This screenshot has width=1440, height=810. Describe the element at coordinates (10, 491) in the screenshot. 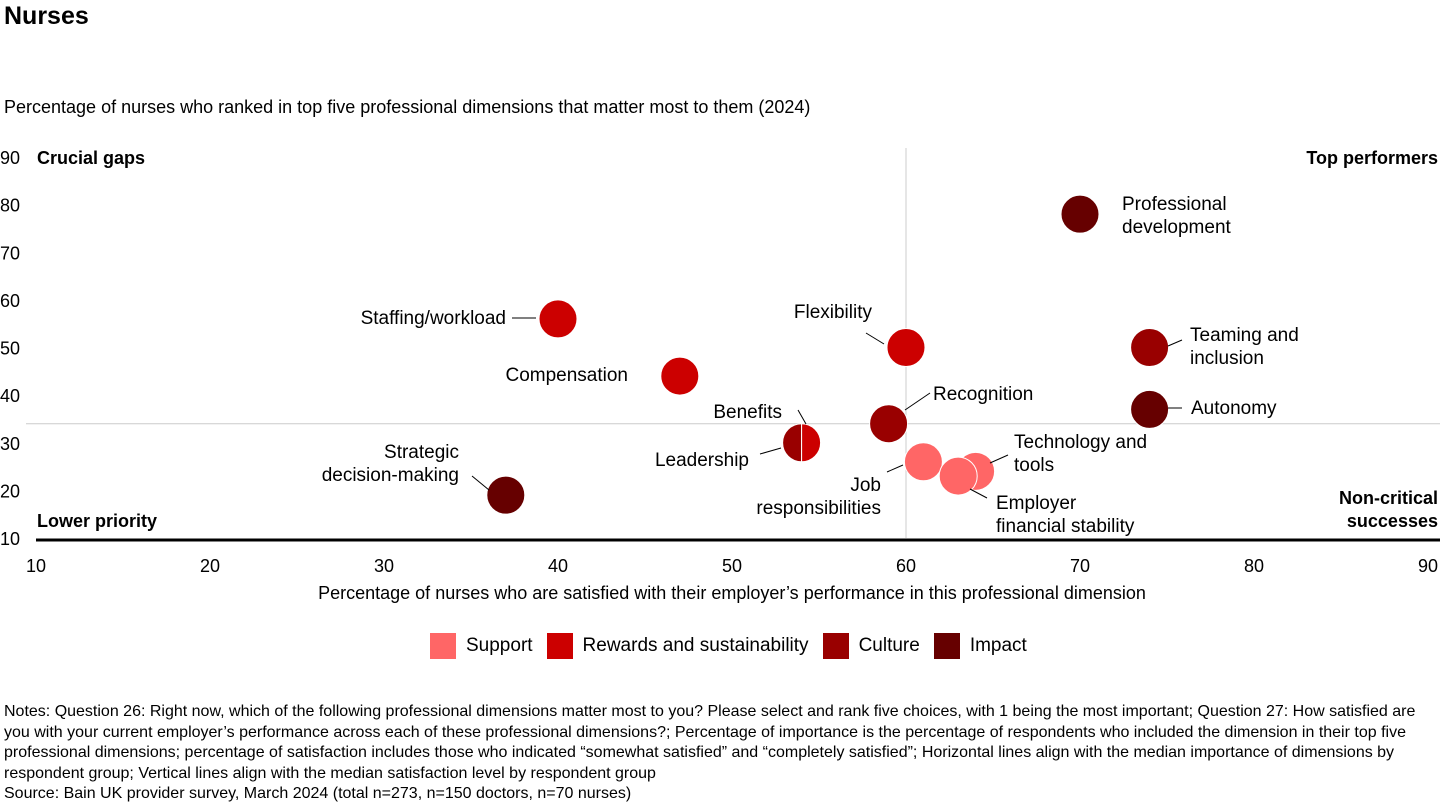

I see `y-tick-label: 20` at that location.